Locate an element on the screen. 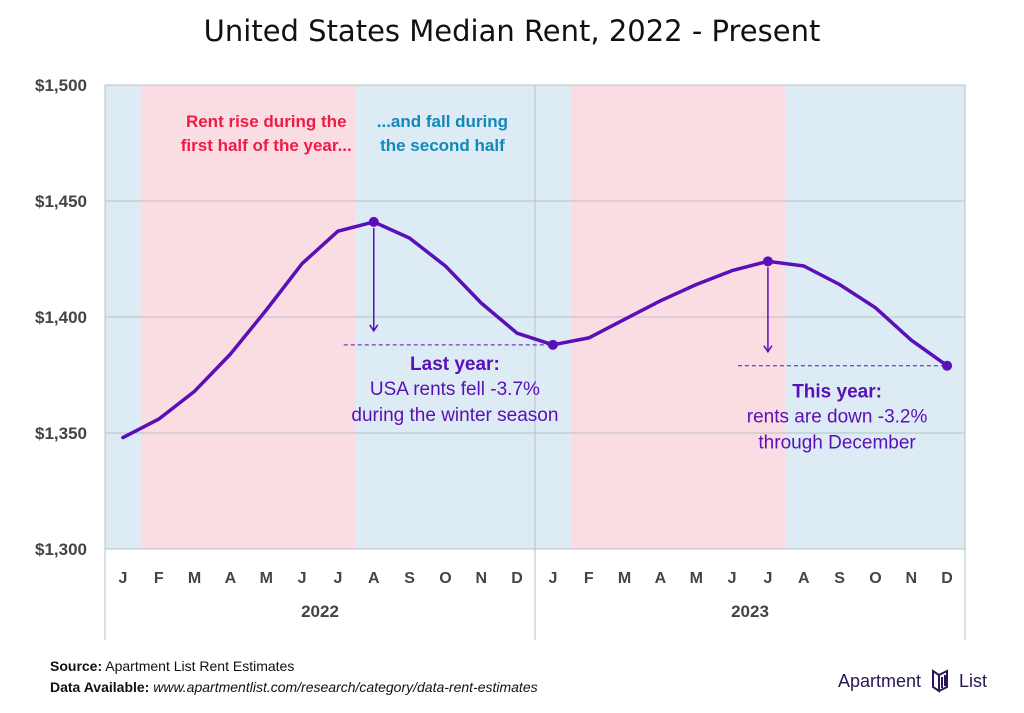  x-tick-label-14: M is located at coordinates (624, 578).